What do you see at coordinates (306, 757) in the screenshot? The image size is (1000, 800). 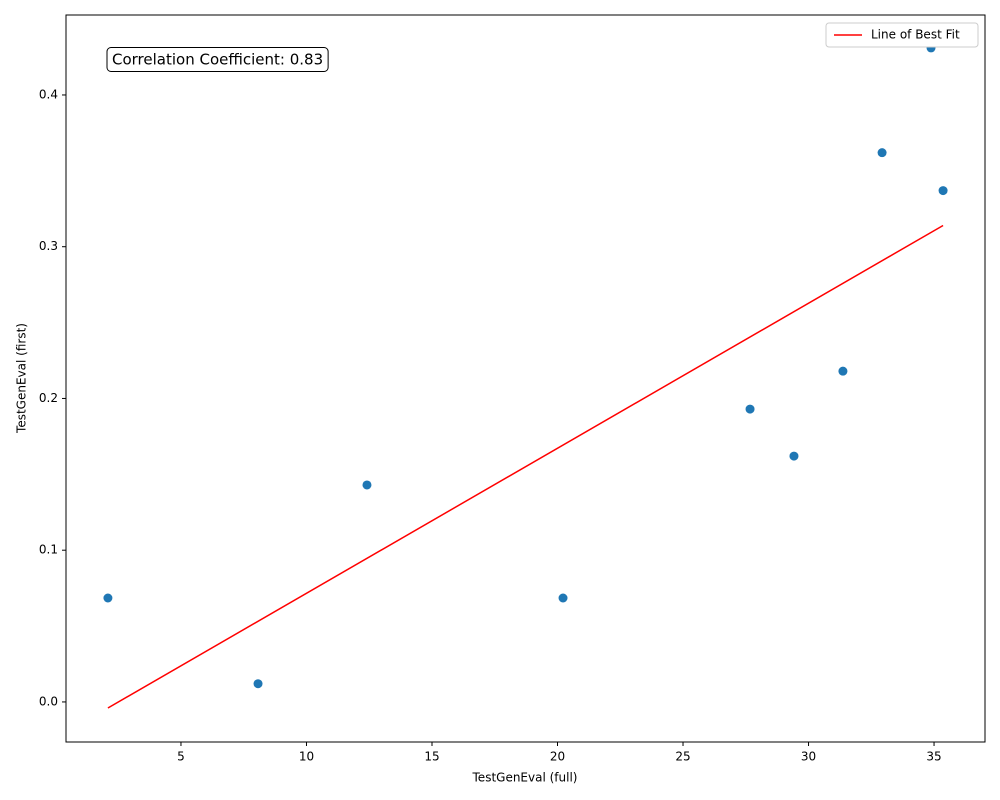 I see `x-tick-label: 10` at bounding box center [306, 757].